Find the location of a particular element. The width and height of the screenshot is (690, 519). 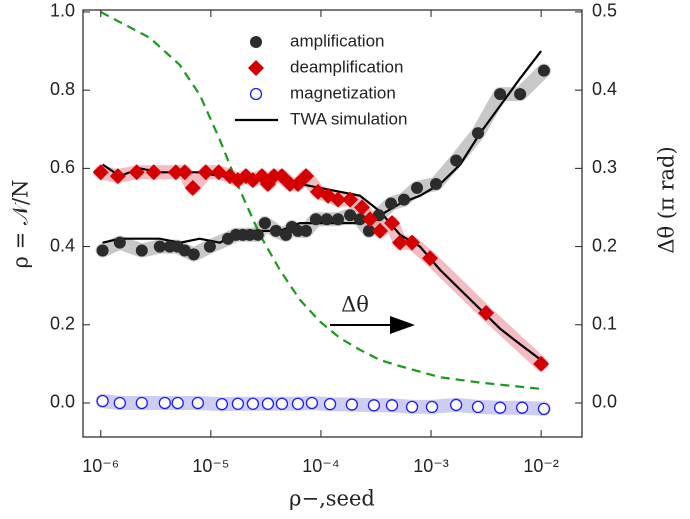

y2-tick-label: 0.3 is located at coordinates (604, 167).